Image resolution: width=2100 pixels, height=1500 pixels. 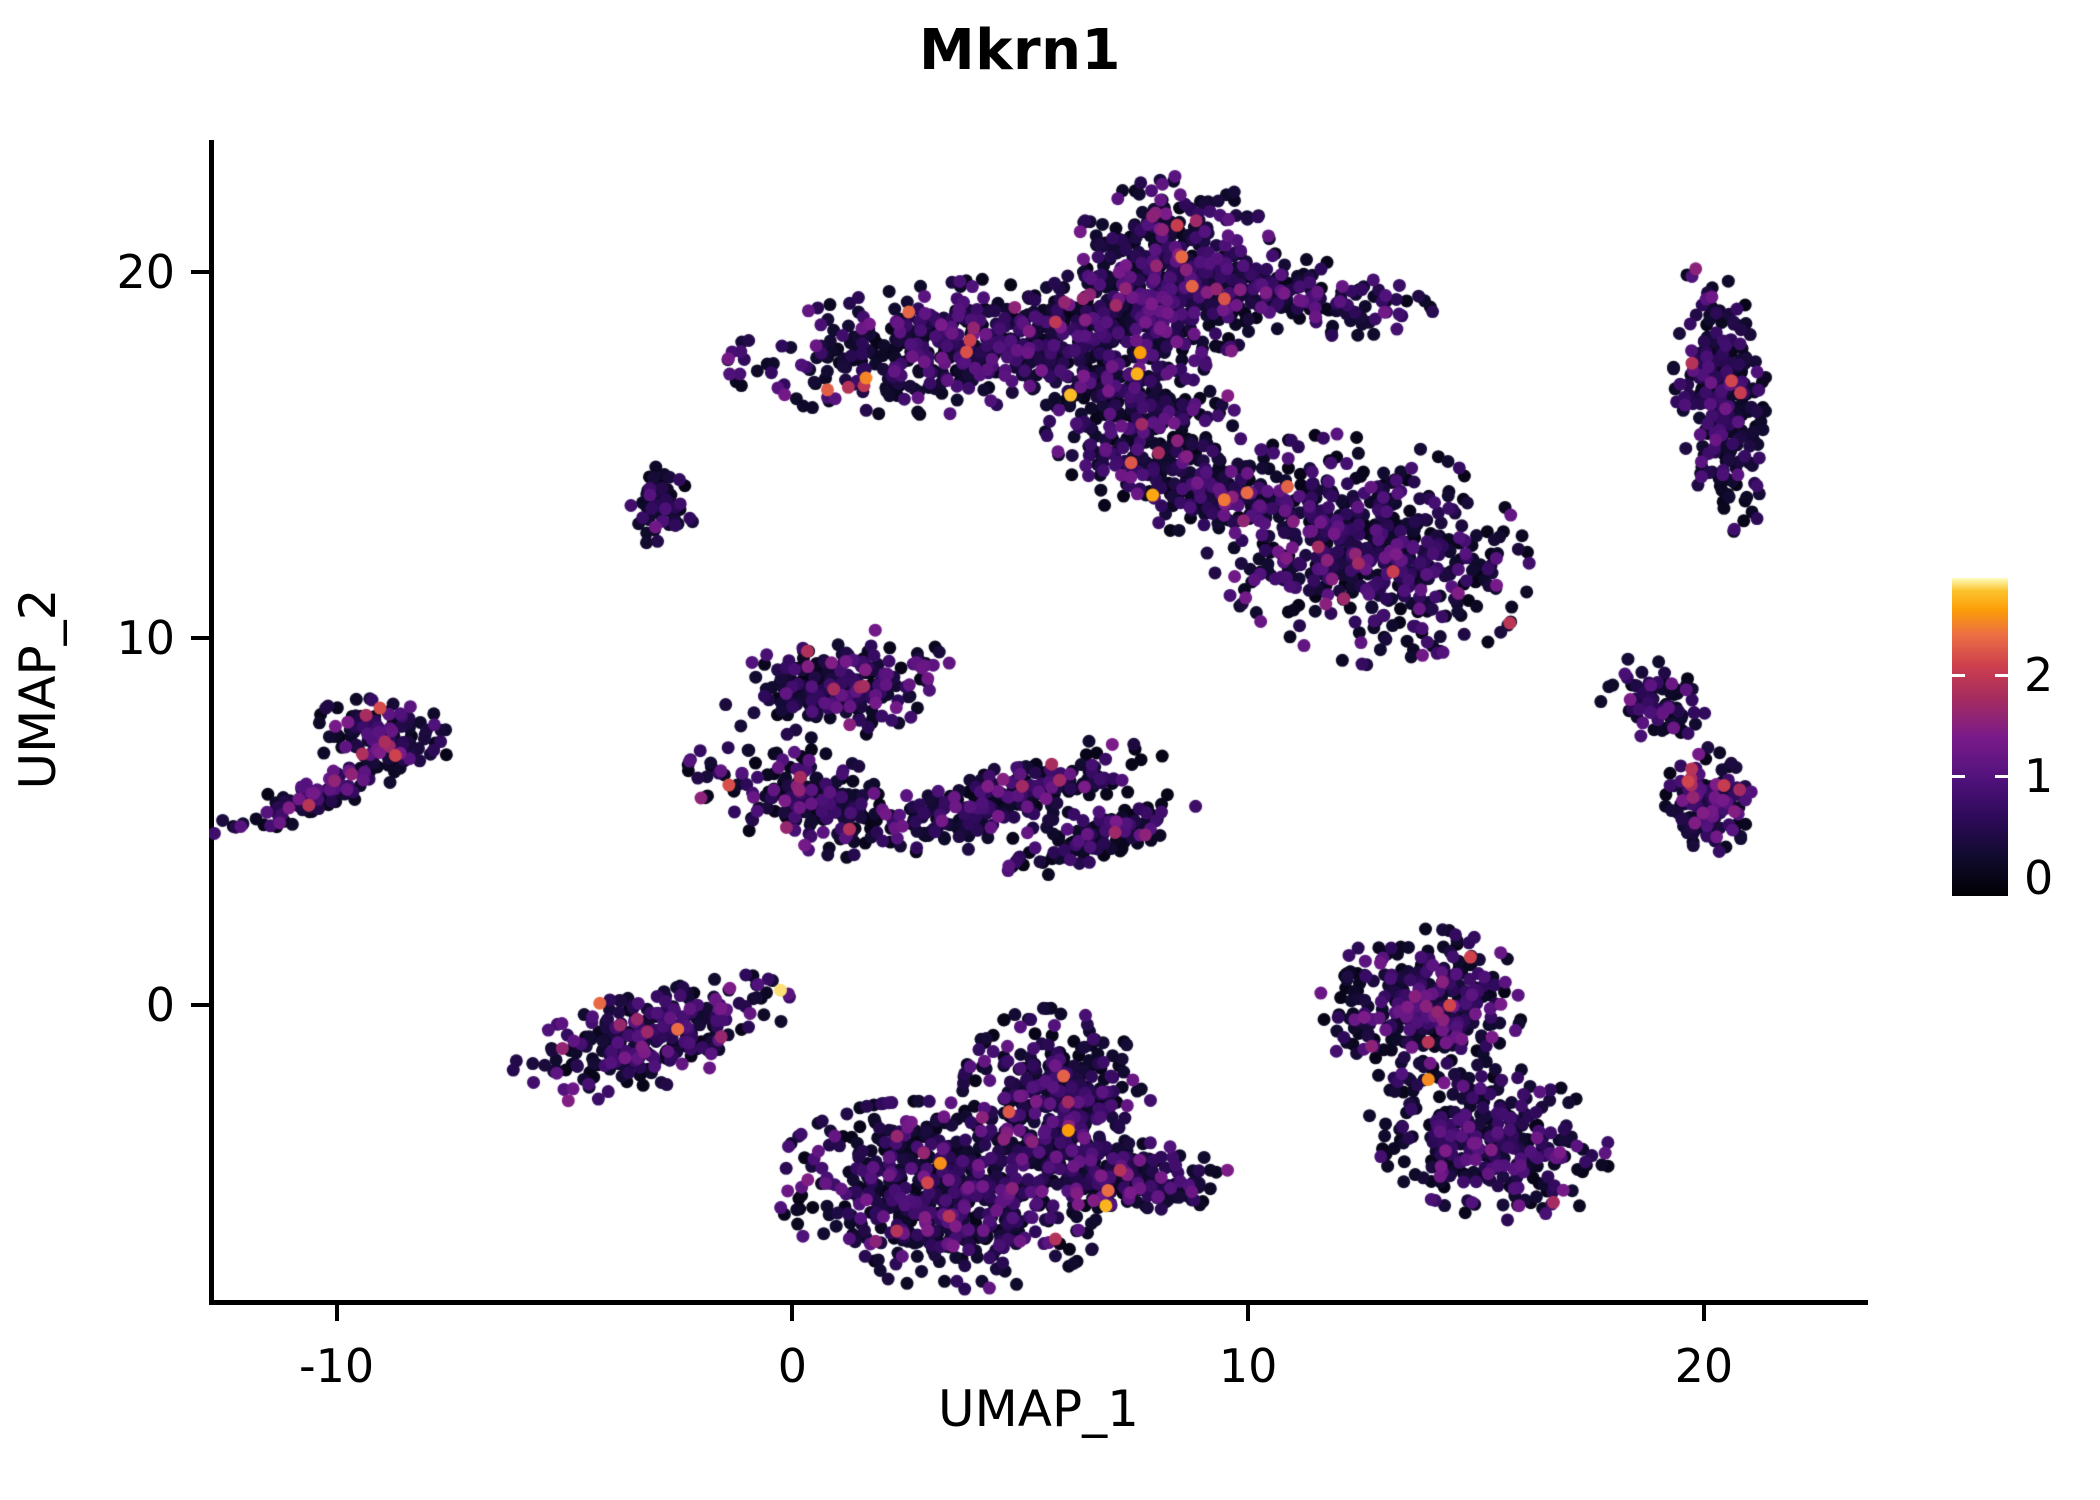 What do you see at coordinates (2022, 741) in the screenshot?
I see `colorbar: 0 1 2` at bounding box center [2022, 741].